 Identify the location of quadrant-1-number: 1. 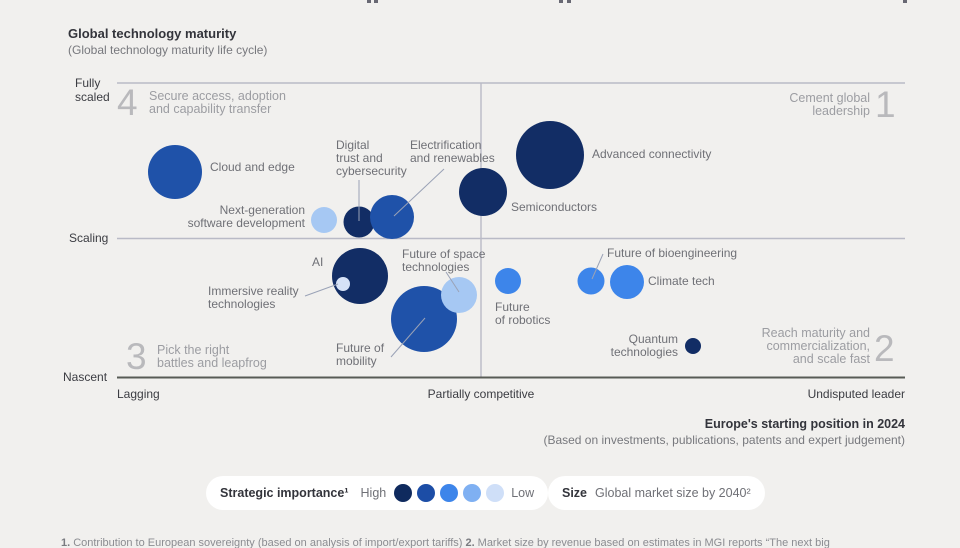
(885, 104).